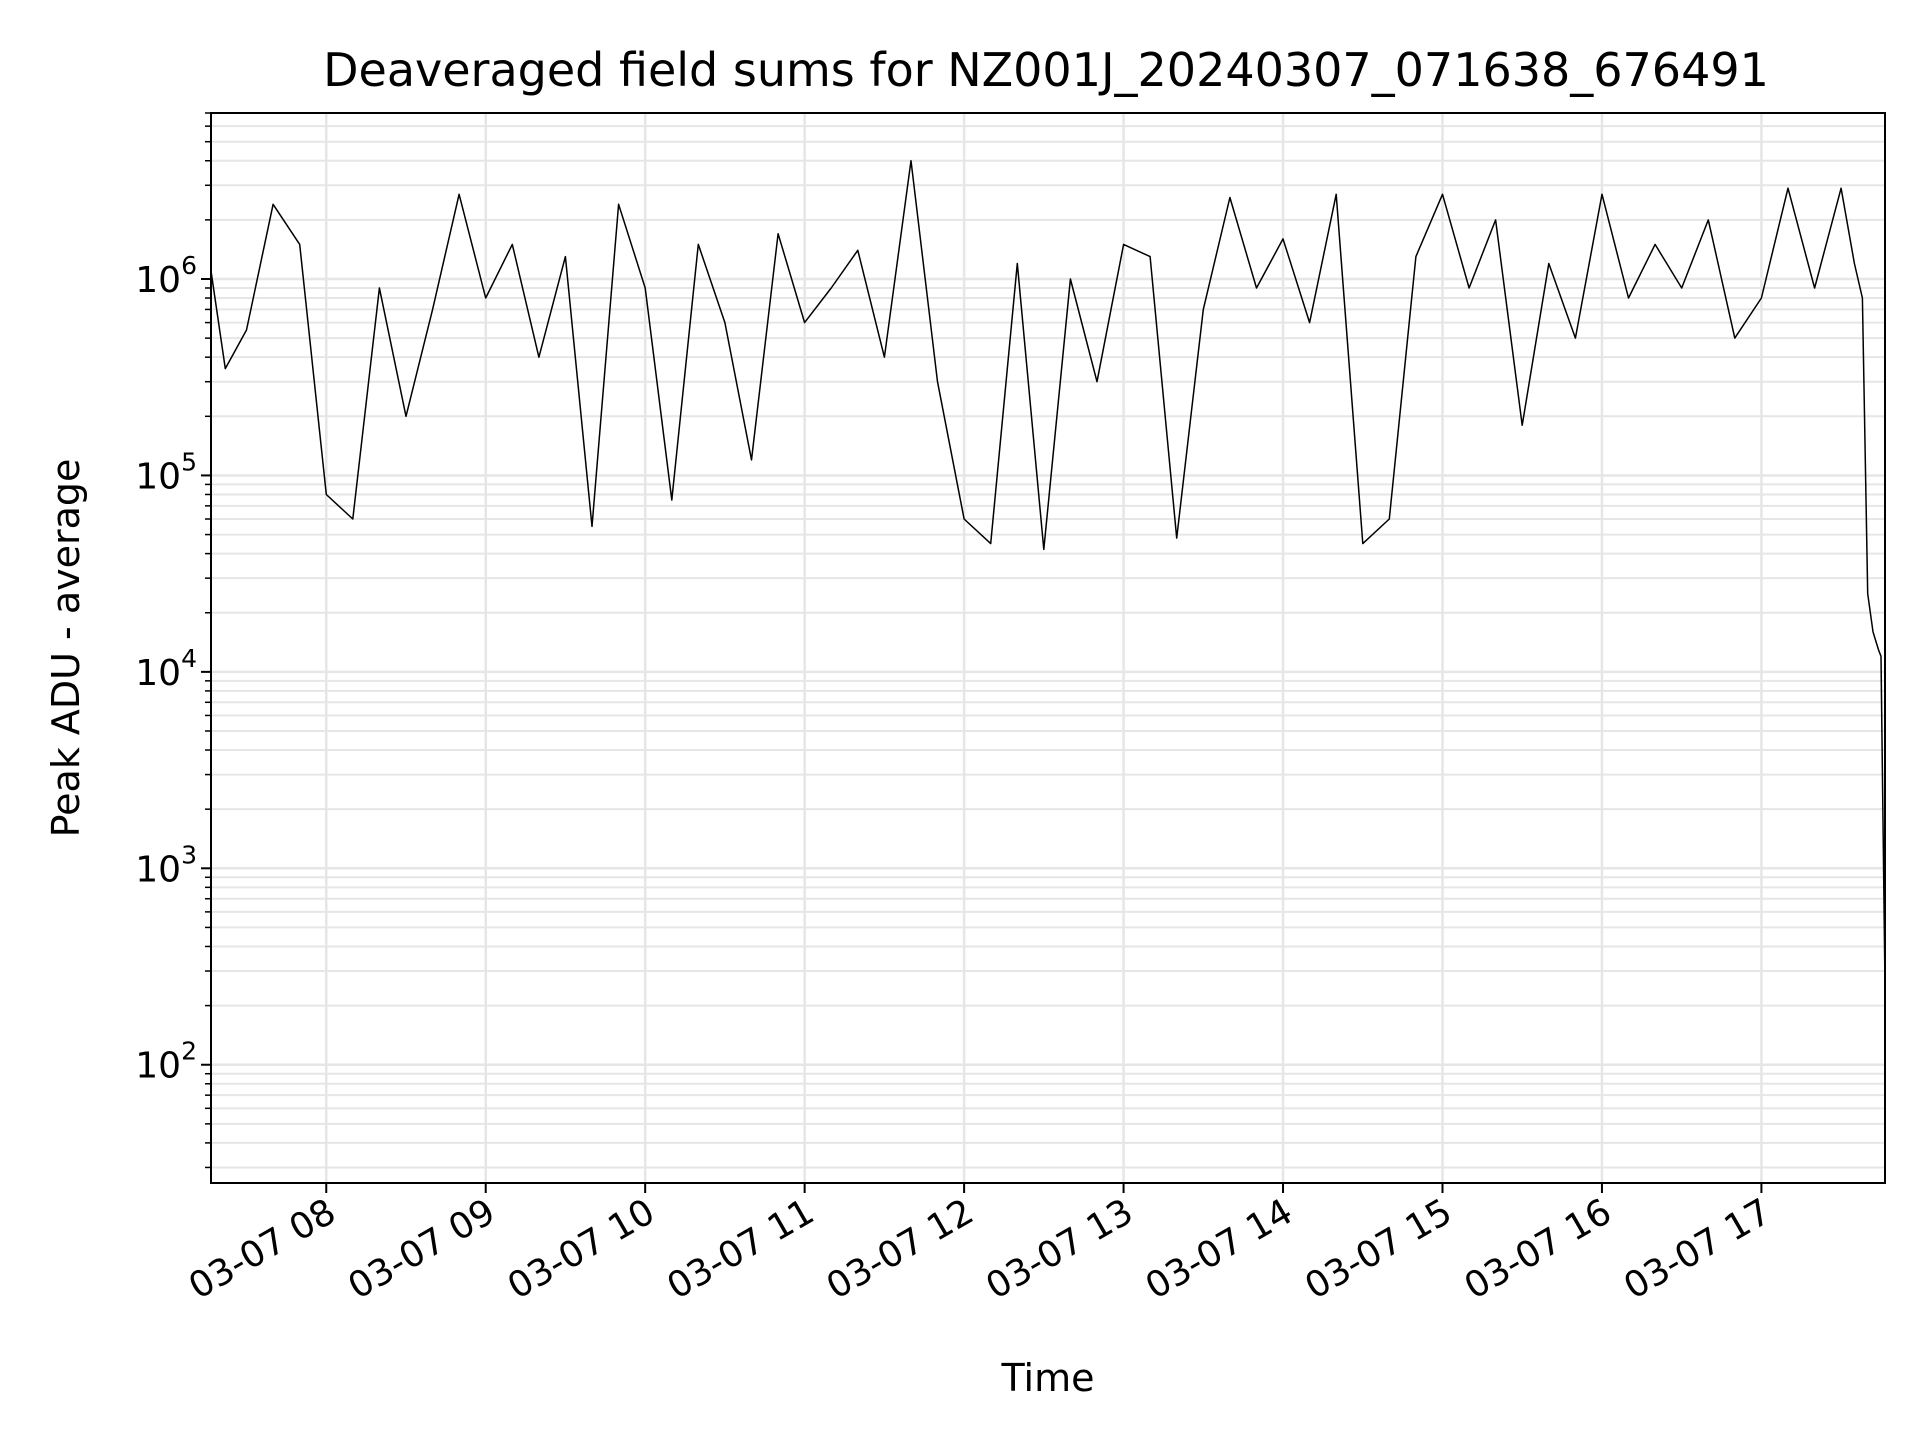  I want to click on x-axis-label: Time, so click(1048, 1378).